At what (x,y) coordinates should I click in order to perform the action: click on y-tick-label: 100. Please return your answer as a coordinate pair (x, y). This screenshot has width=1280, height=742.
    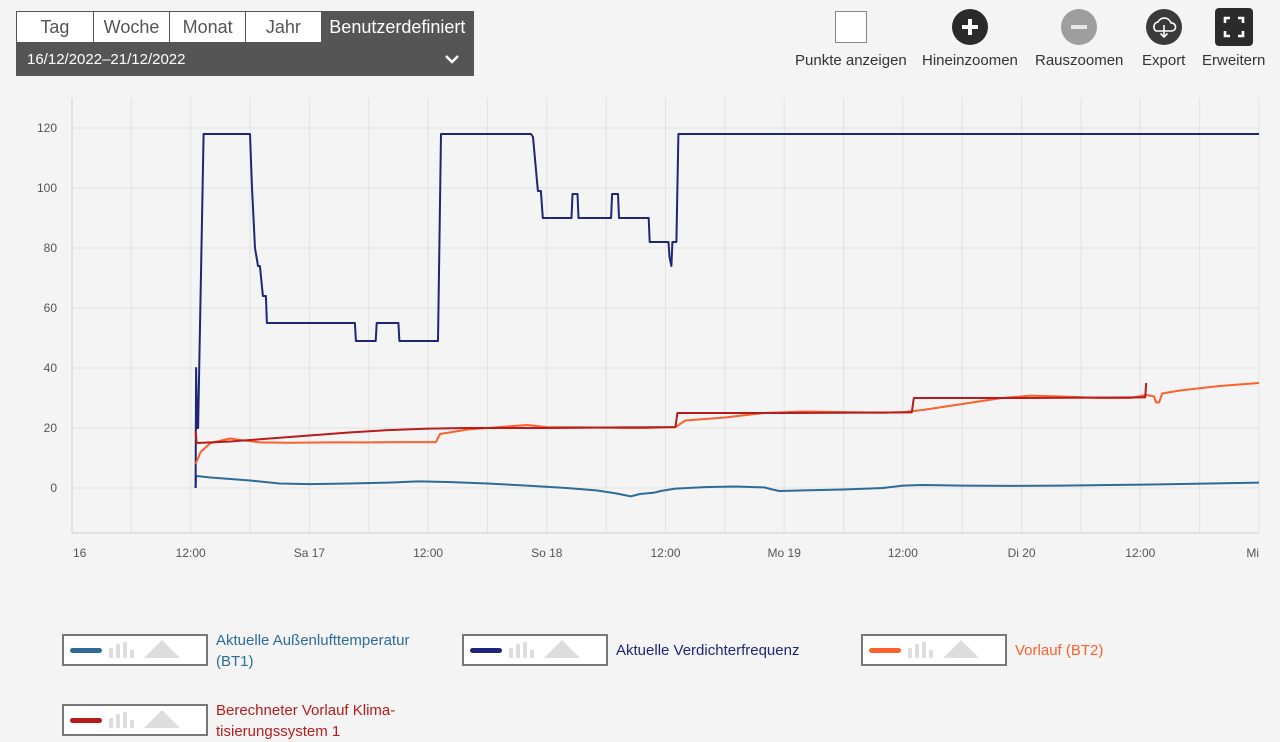
    Looking at the image, I should click on (47, 188).